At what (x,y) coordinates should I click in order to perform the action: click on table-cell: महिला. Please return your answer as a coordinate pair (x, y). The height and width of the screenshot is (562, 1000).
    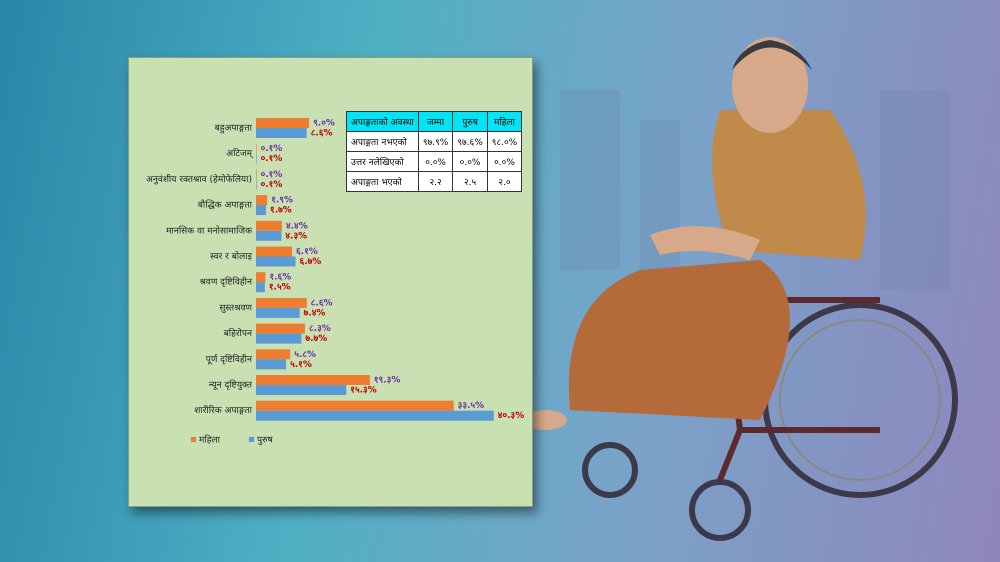
    Looking at the image, I should click on (504, 121).